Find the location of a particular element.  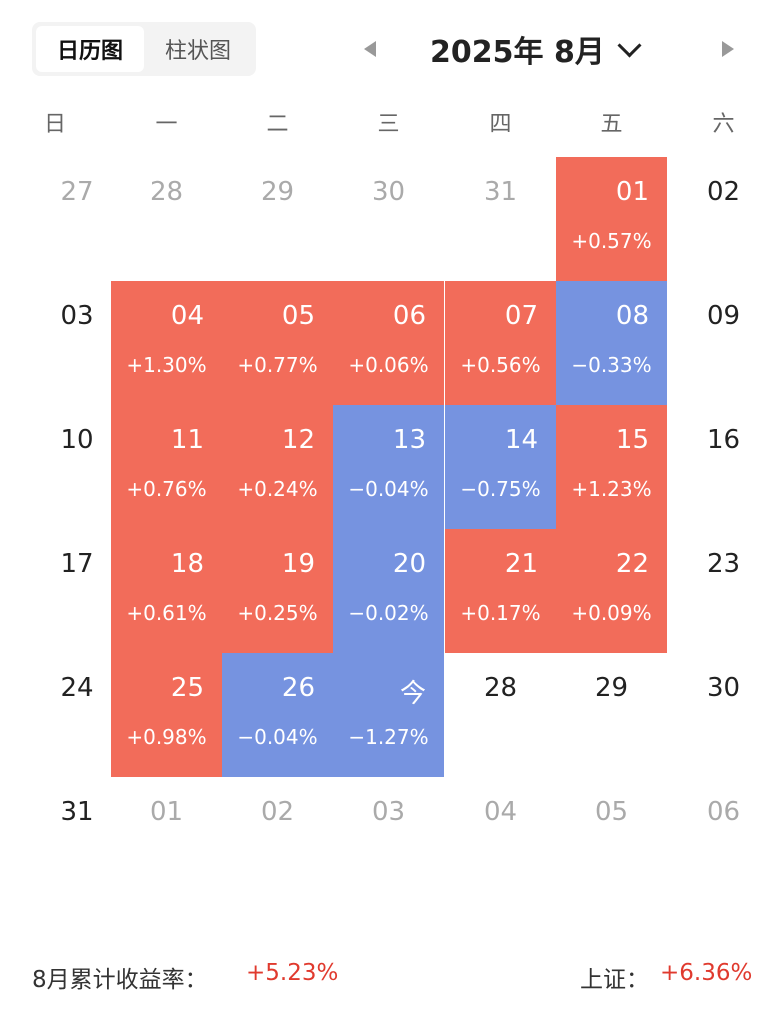

calendar-day: 09 is located at coordinates (723, 343).